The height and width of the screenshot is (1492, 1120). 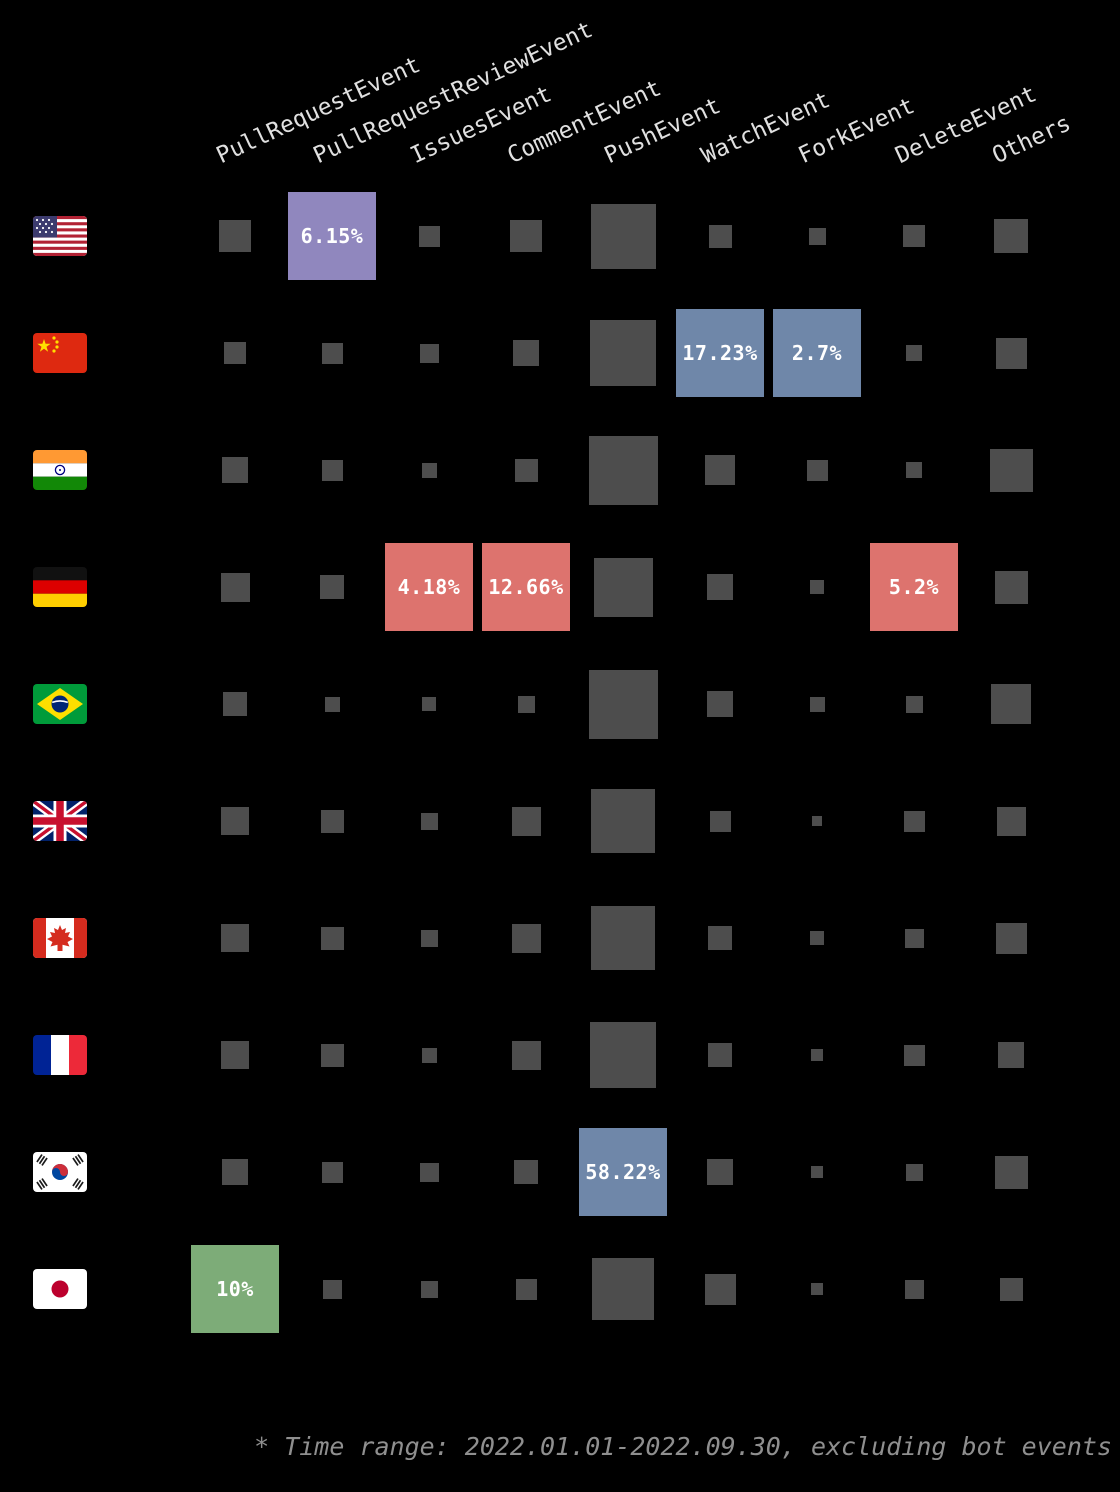 What do you see at coordinates (332, 1055) in the screenshot?
I see `heatmap-cell-fr-pullrequestreviewevent` at bounding box center [332, 1055].